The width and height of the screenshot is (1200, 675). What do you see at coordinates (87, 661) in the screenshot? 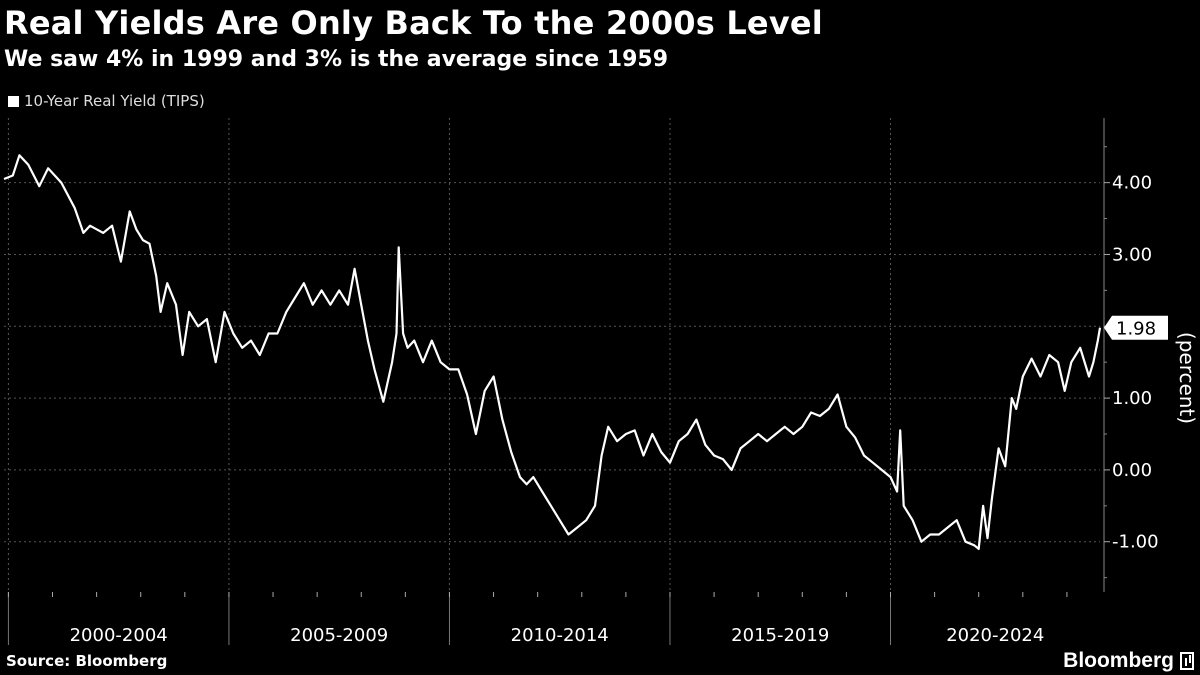
I see `source-note: Source: Bloomberg` at bounding box center [87, 661].